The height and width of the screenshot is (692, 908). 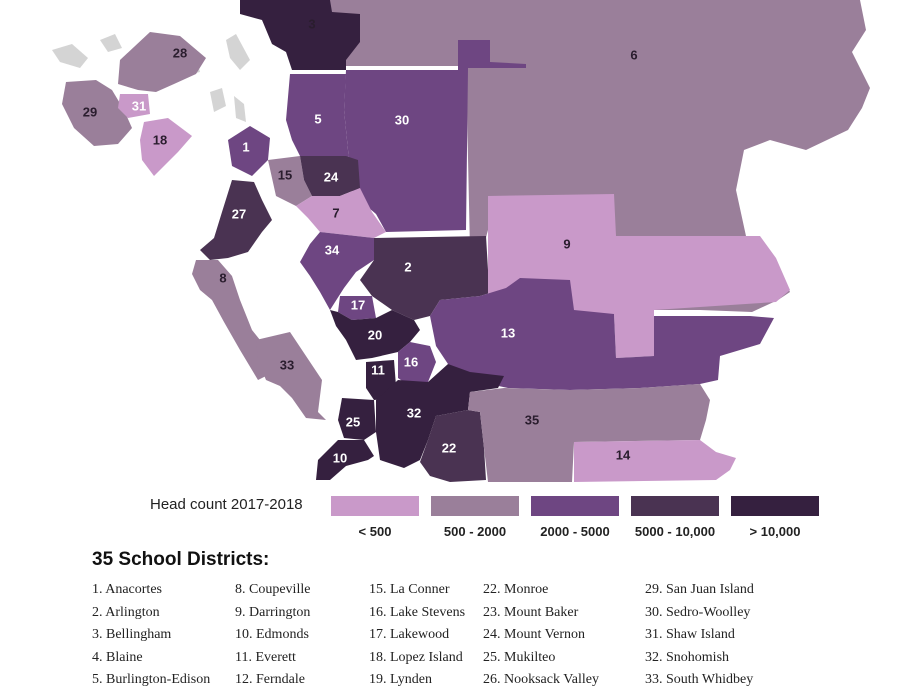 I want to click on legend-label-500-2000: 500 - 2000, so click(x=475, y=531).